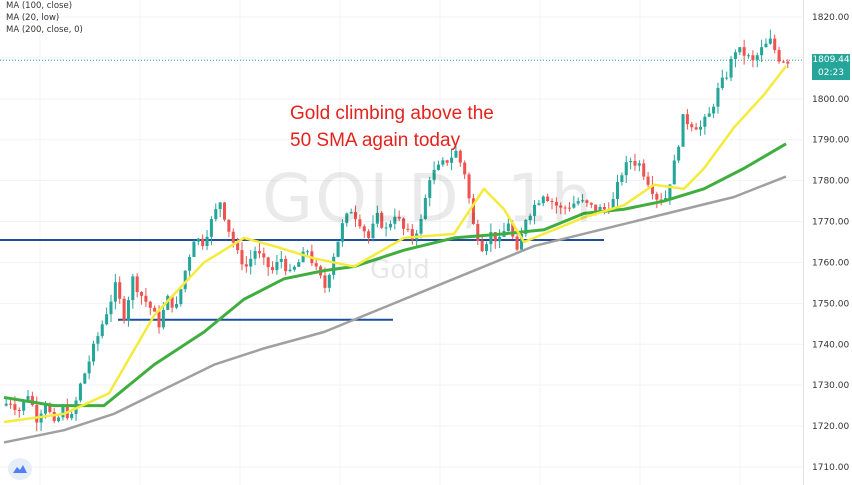 The image size is (852, 485). What do you see at coordinates (831, 73) in the screenshot?
I see `bar-countdown-tag: 02:23` at bounding box center [831, 73].